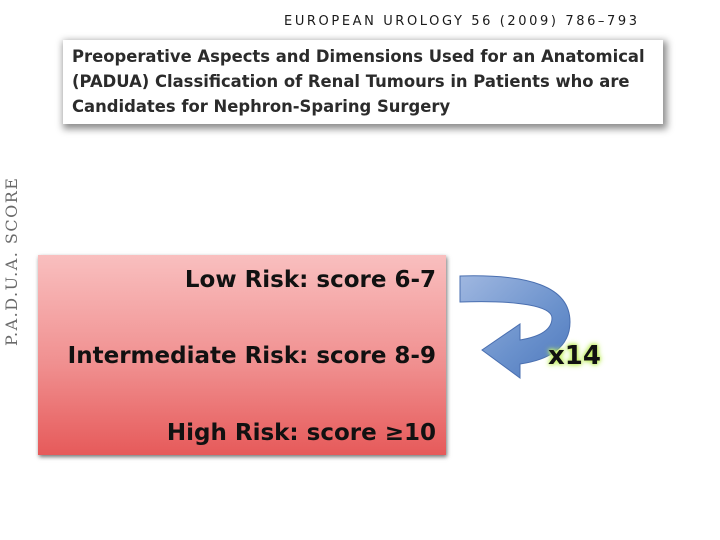 This screenshot has height=540, width=720. What do you see at coordinates (574, 356) in the screenshot?
I see `multiplier-label: x14` at bounding box center [574, 356].